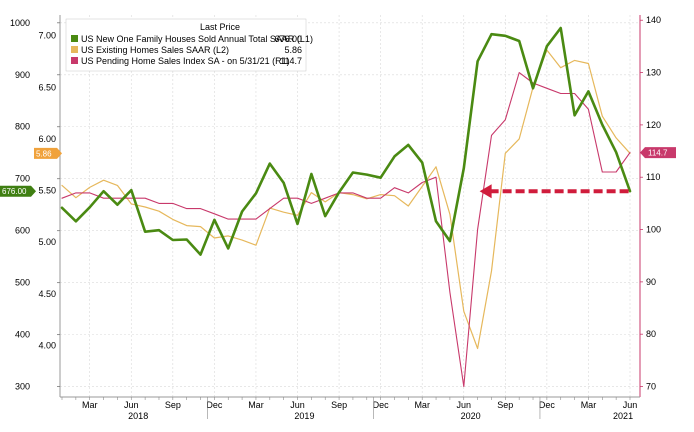 Image resolution: width=694 pixels, height=432 pixels. I want to click on axis-l2: 4.00 4.50 5.00 5.50 6.00 6.50 7.00, so click(47, 191).